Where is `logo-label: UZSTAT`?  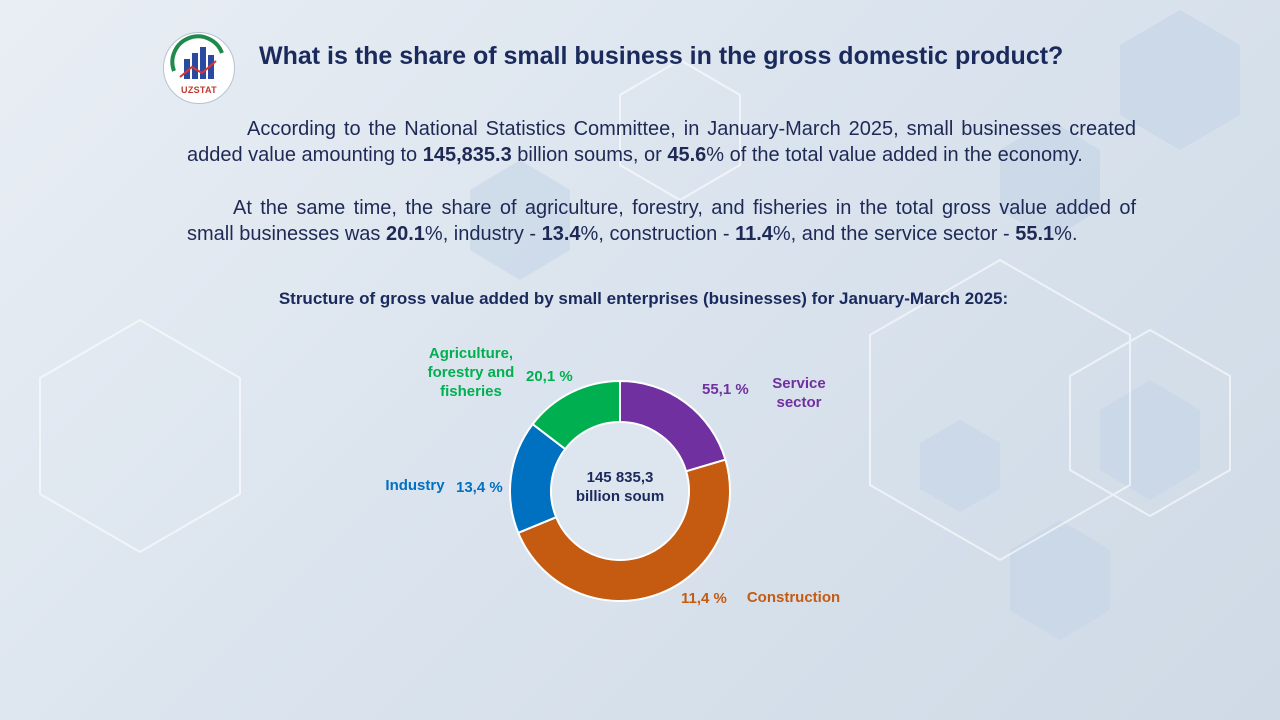 logo-label: UZSTAT is located at coordinates (199, 90).